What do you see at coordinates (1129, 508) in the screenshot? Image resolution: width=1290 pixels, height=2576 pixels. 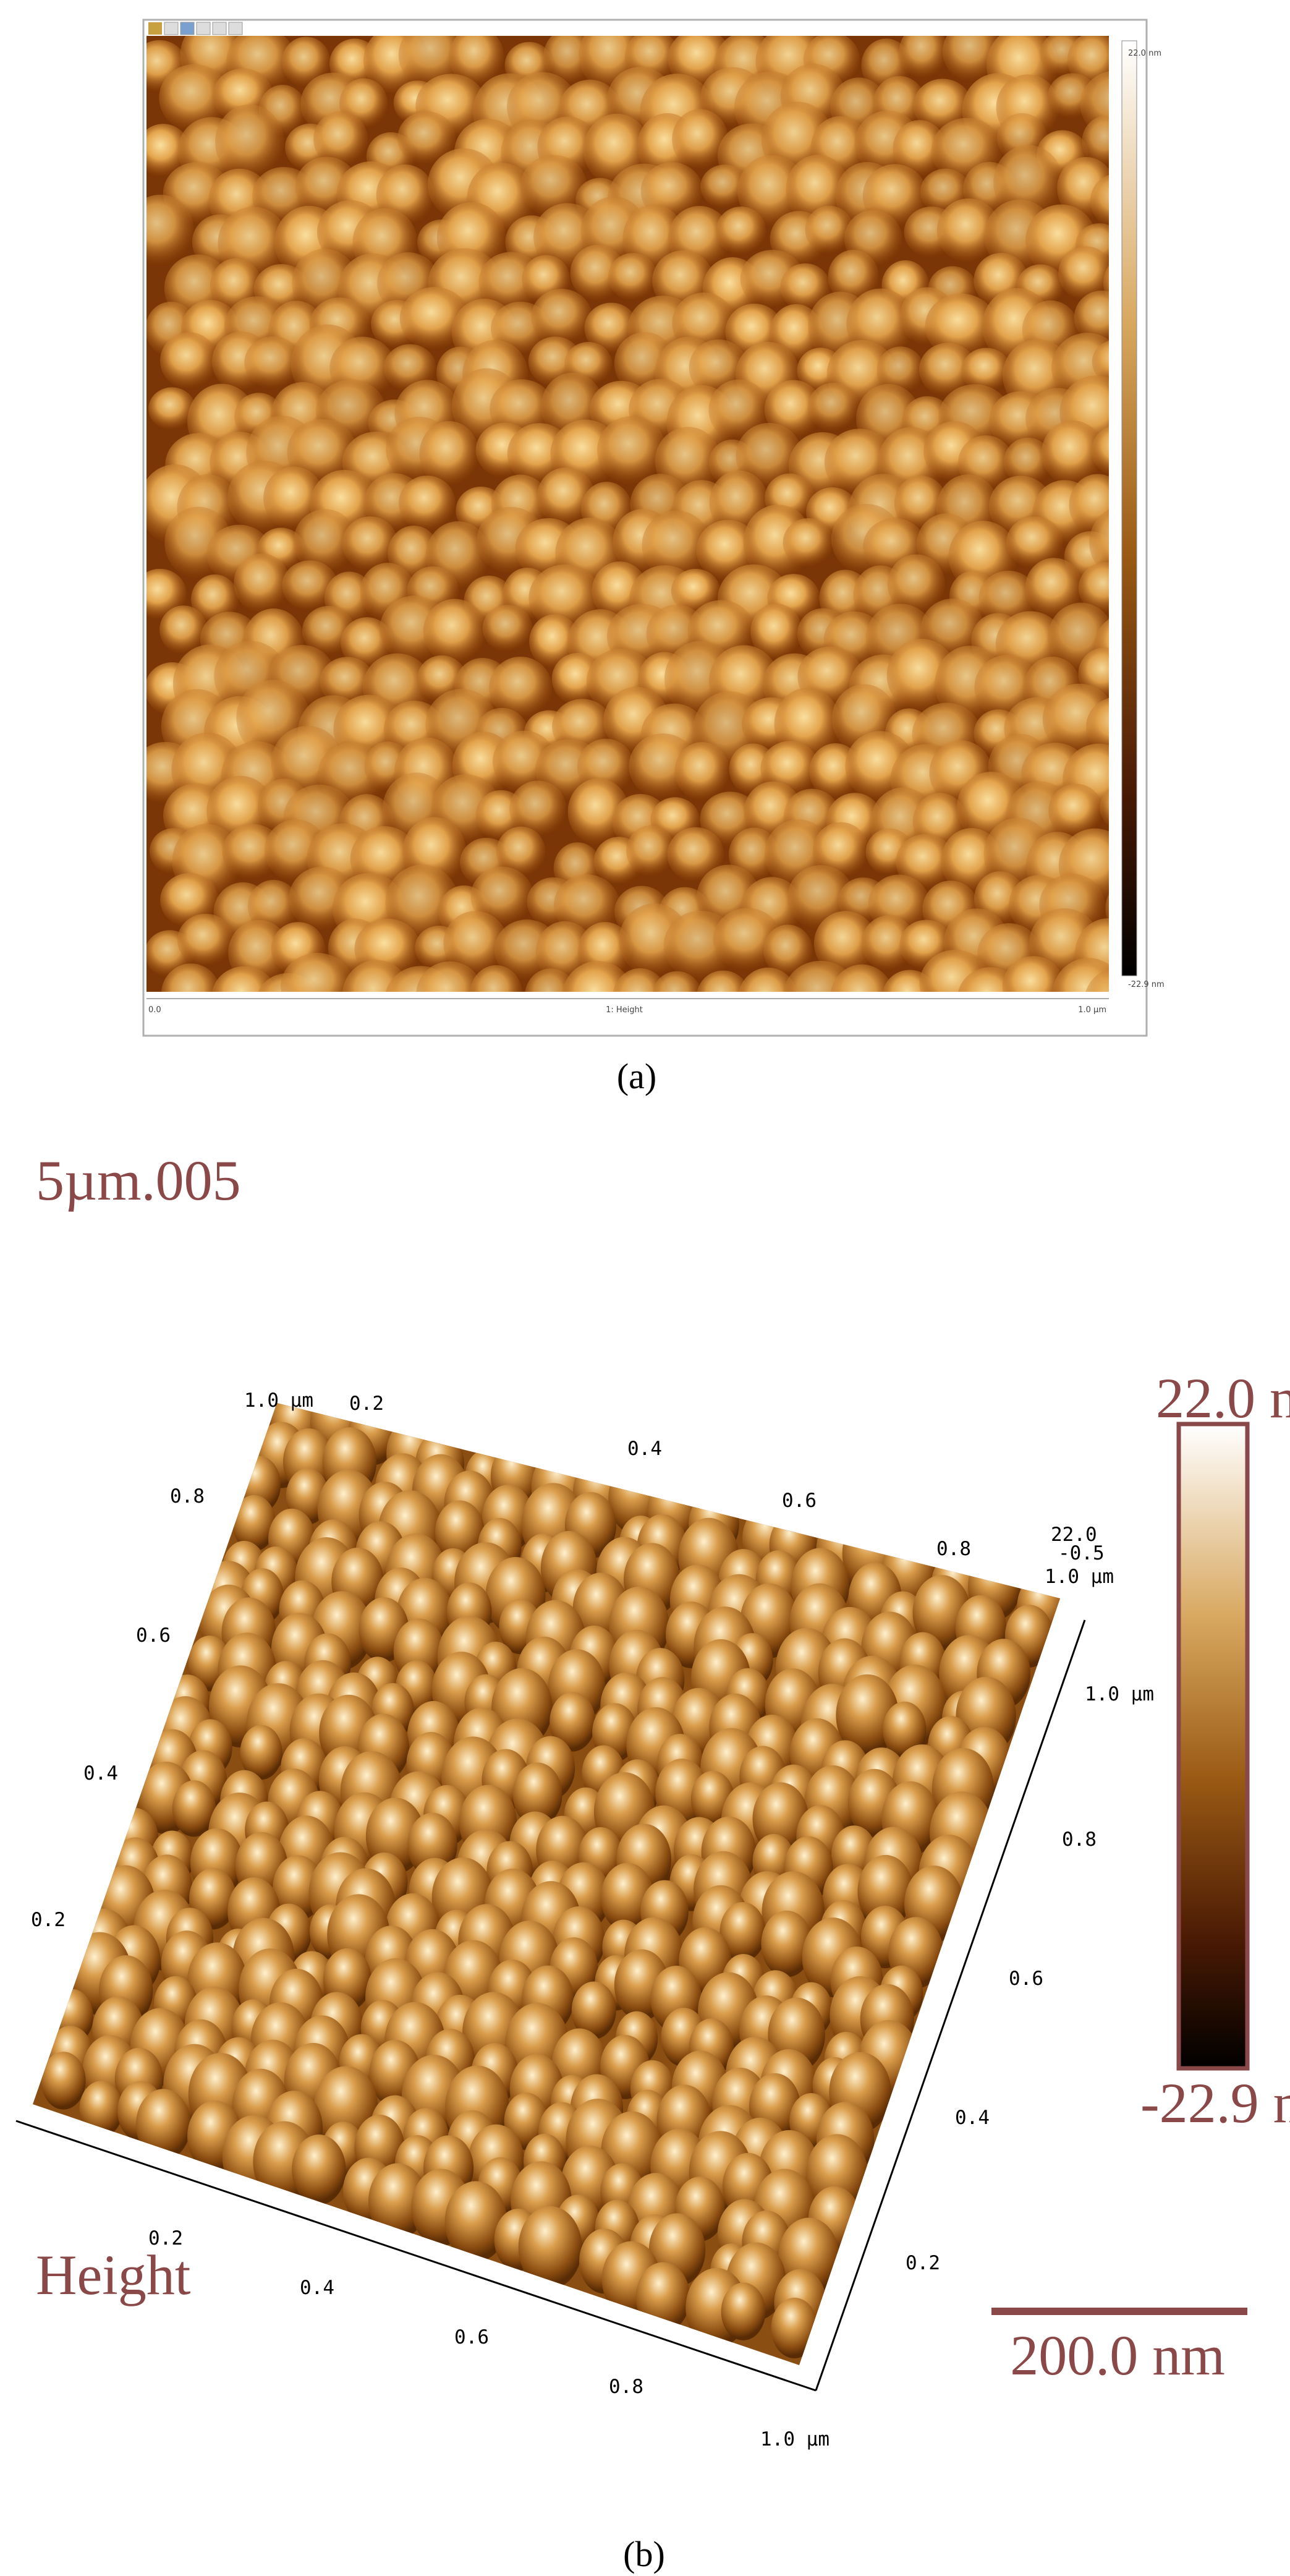 I see `colorbar` at bounding box center [1129, 508].